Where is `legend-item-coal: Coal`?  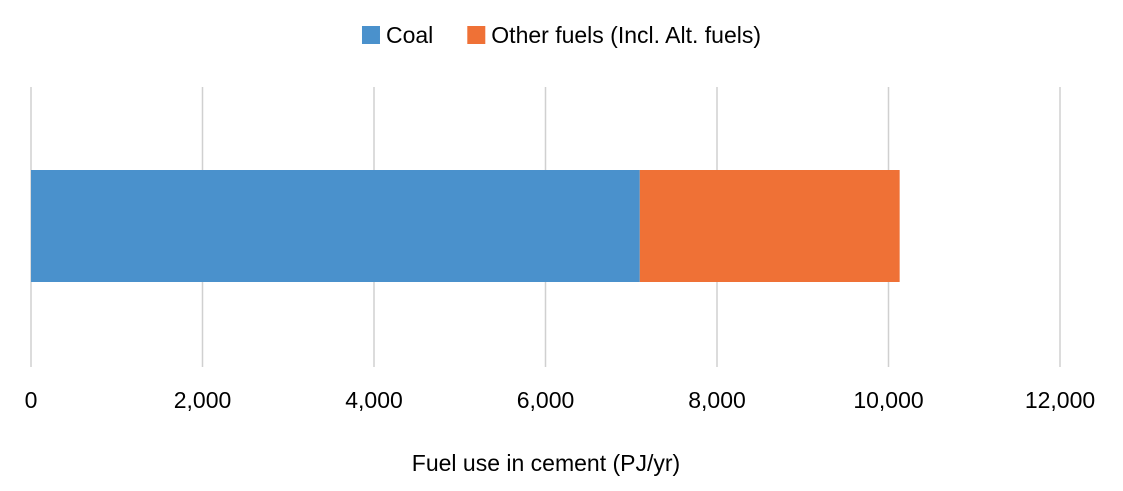 legend-item-coal: Coal is located at coordinates (397, 35).